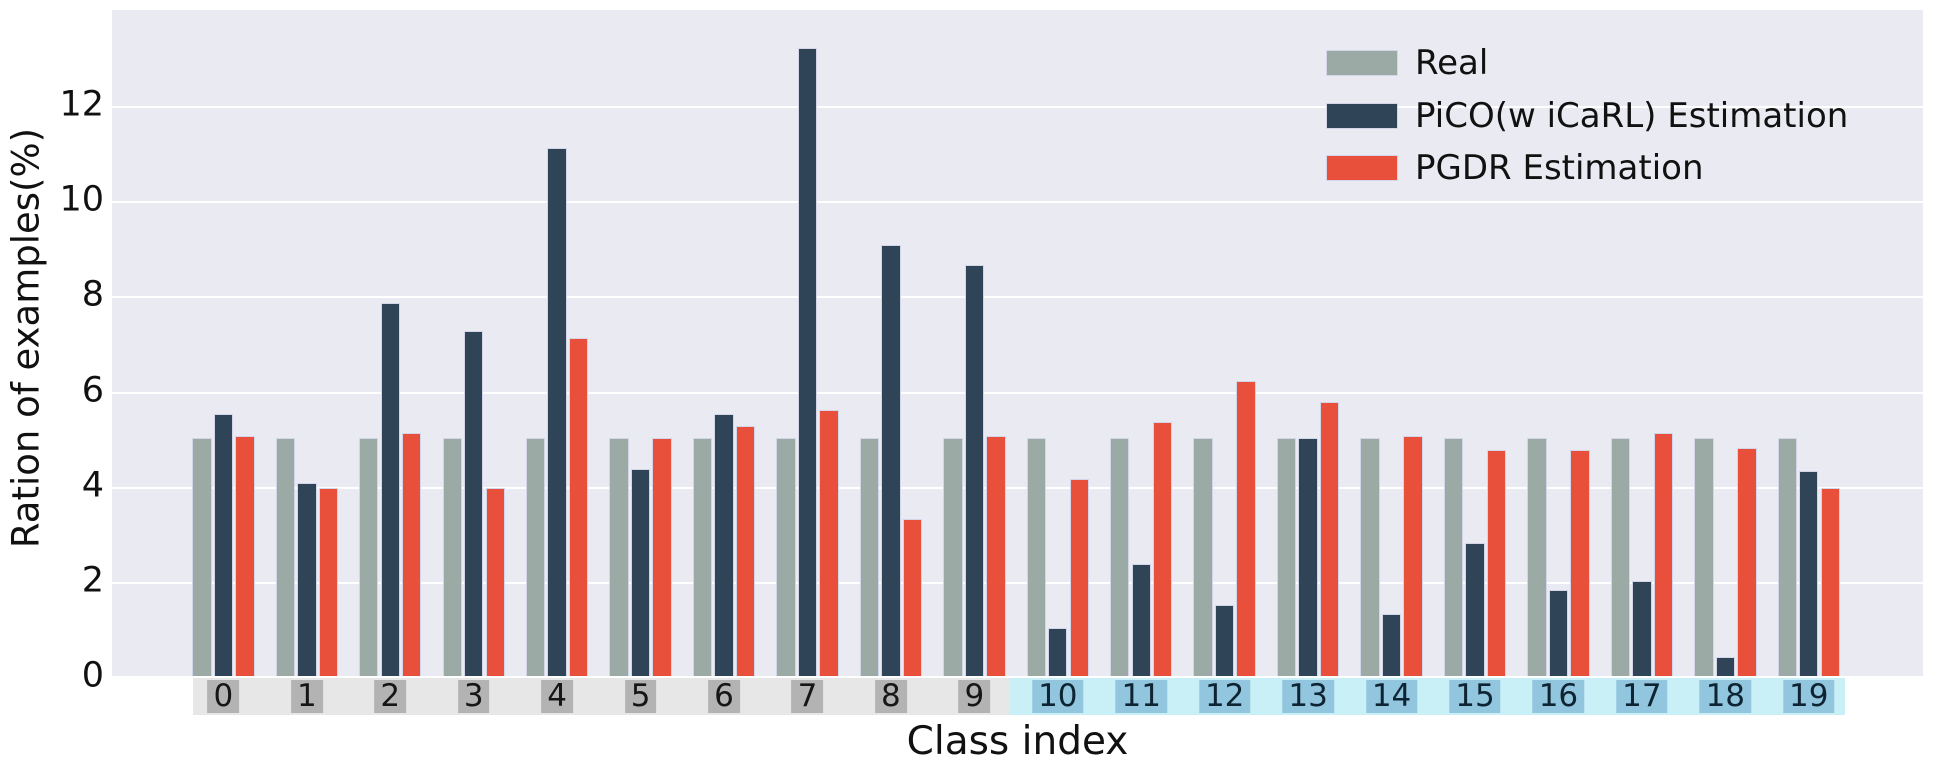 This screenshot has width=1937, height=775. What do you see at coordinates (1391, 696) in the screenshot?
I see `x-tick-label-14: 14` at bounding box center [1391, 696].